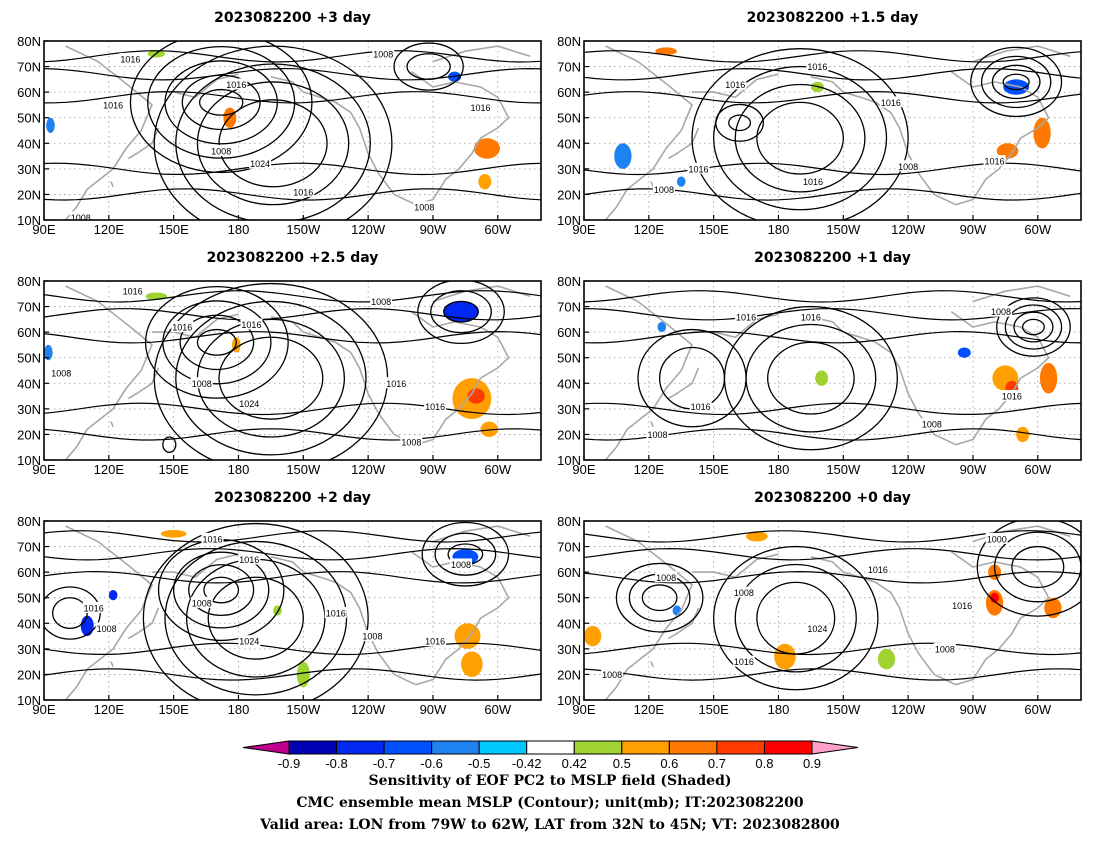  I want to click on x-tick-label: 150W, so click(303, 229).